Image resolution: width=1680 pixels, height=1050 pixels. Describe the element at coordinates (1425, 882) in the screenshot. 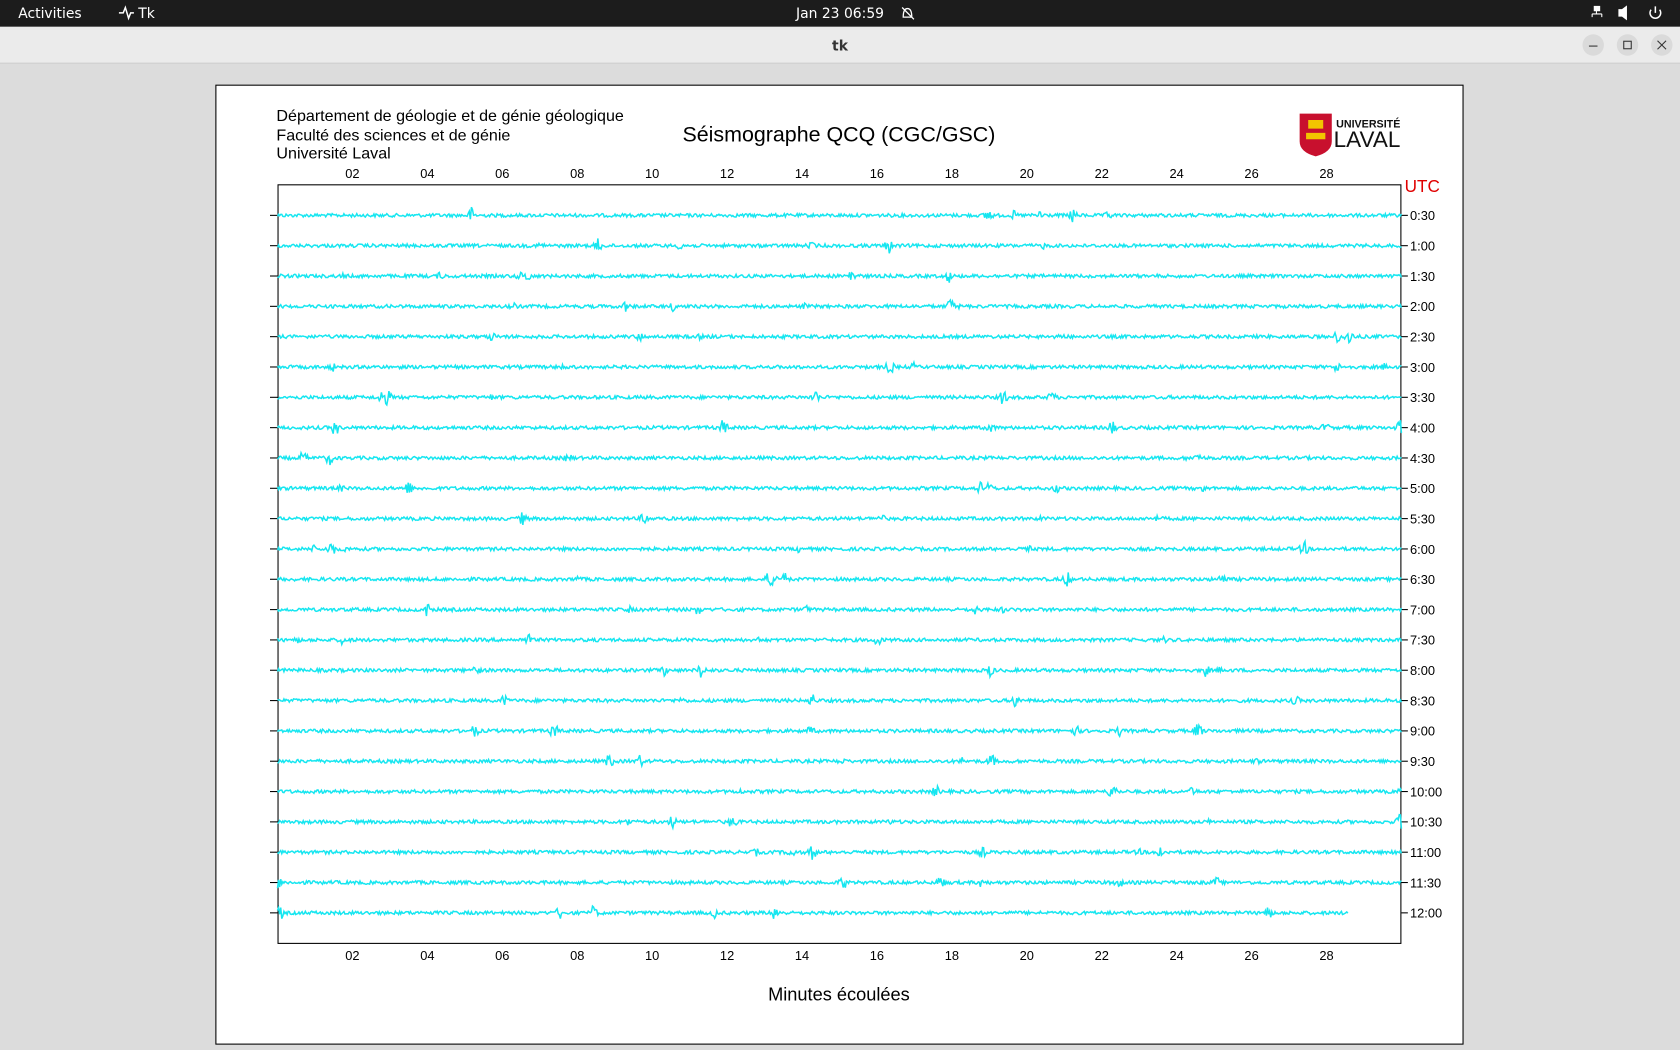

I see `row-label: 11:30` at that location.